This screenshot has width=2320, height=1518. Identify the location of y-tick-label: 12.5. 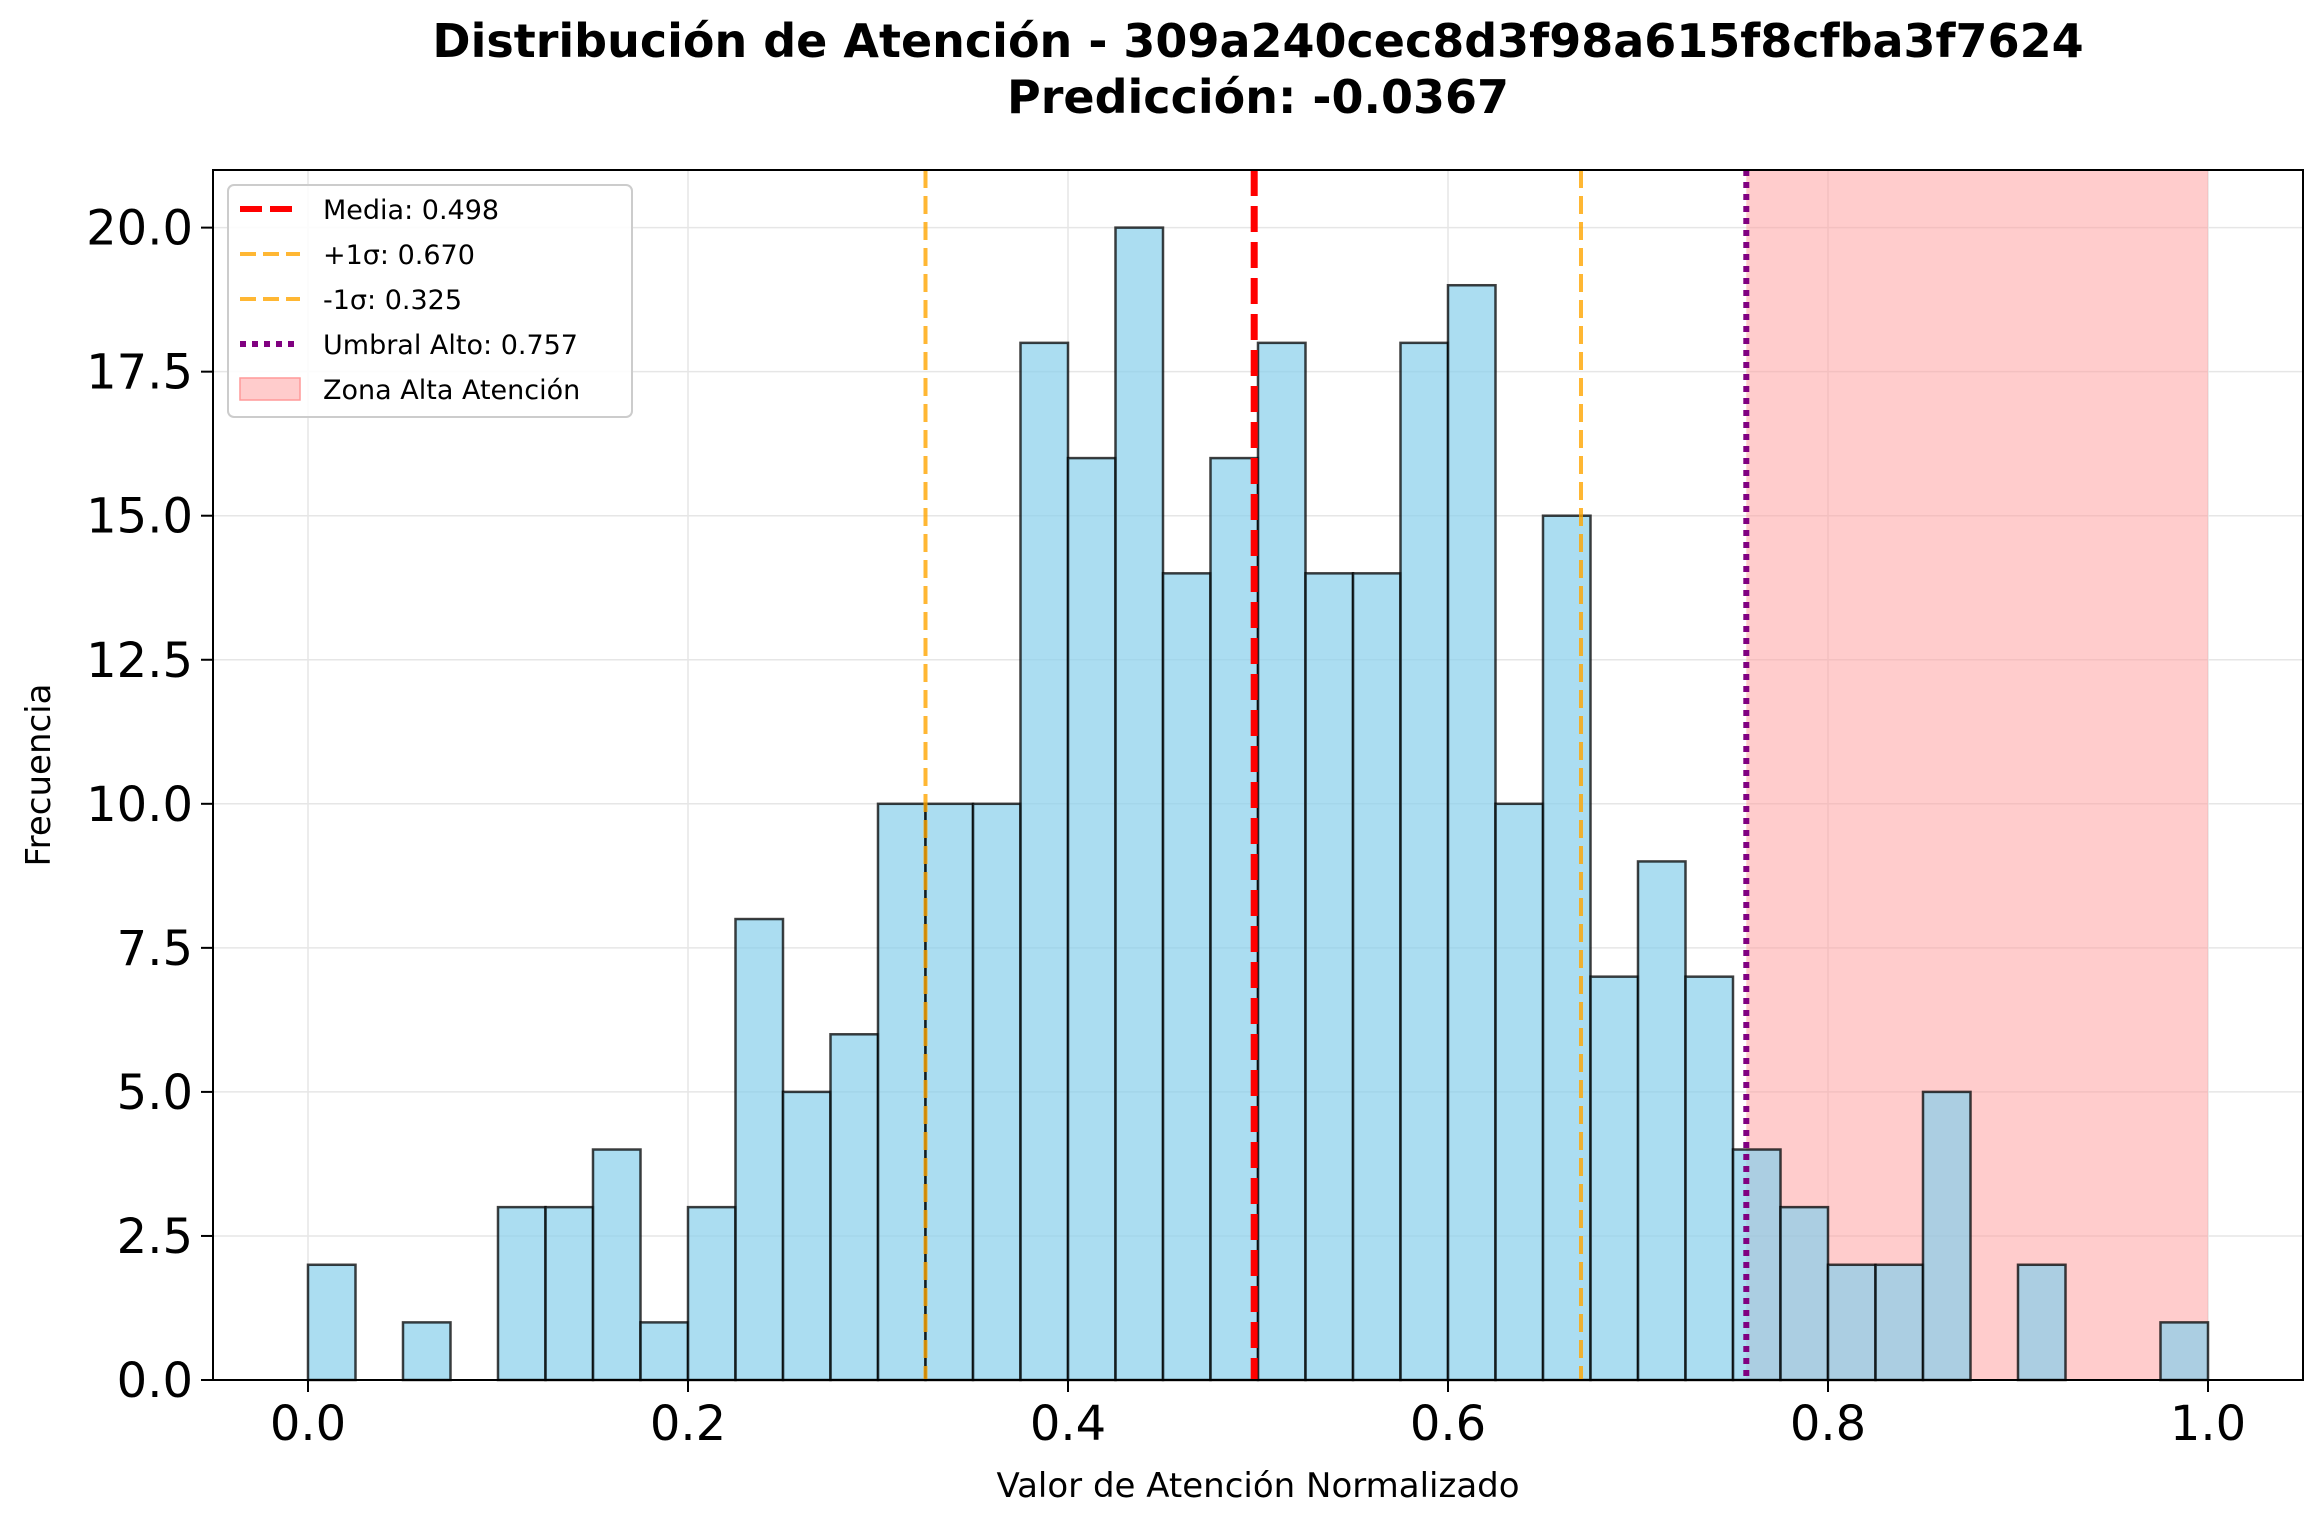
(139, 661).